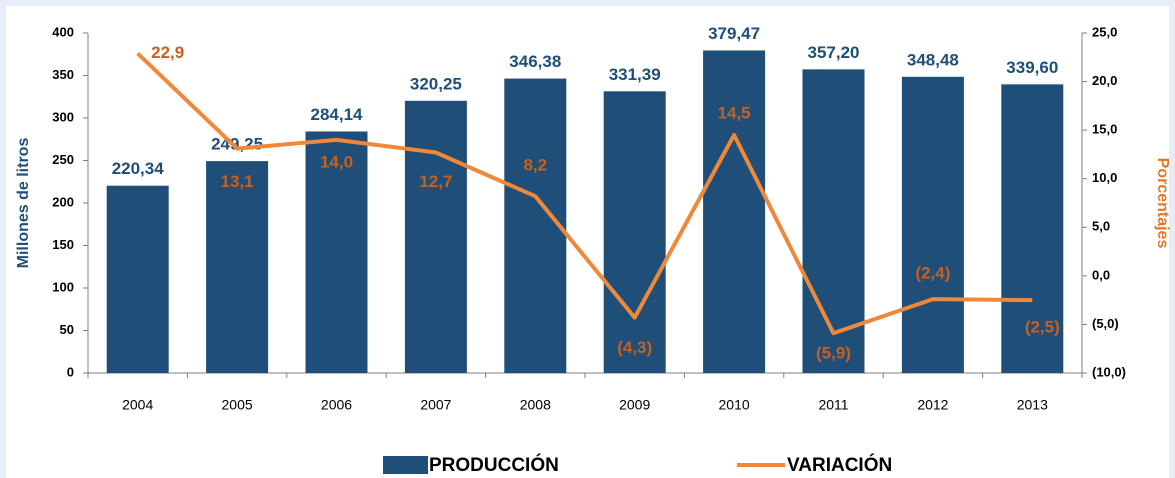  What do you see at coordinates (138, 168) in the screenshot?
I see `bar-label: 220,34` at bounding box center [138, 168].